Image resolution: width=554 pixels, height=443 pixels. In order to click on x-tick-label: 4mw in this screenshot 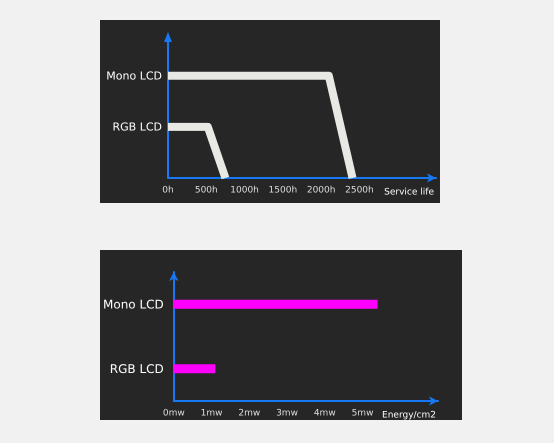, I will do `click(325, 413)`.